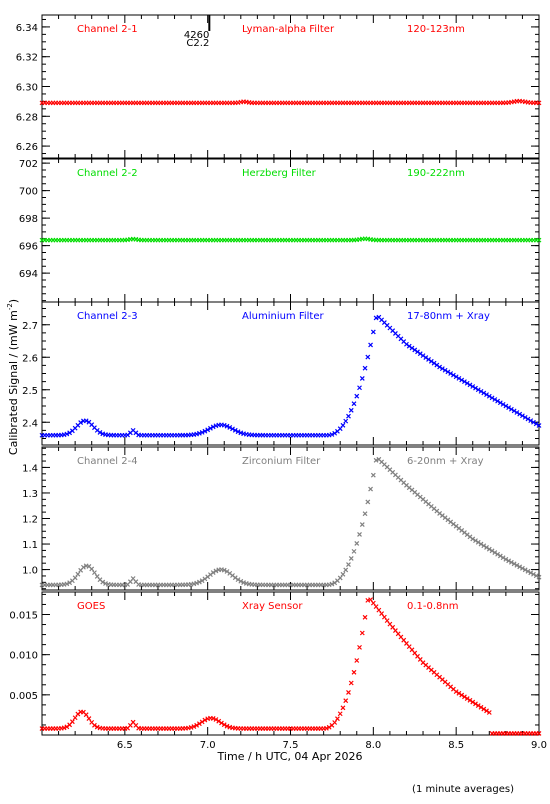 Image resolution: width=550 pixels, height=804 pixels. Describe the element at coordinates (27, 28) in the screenshot. I see `y-tick-label: 6.34` at that location.